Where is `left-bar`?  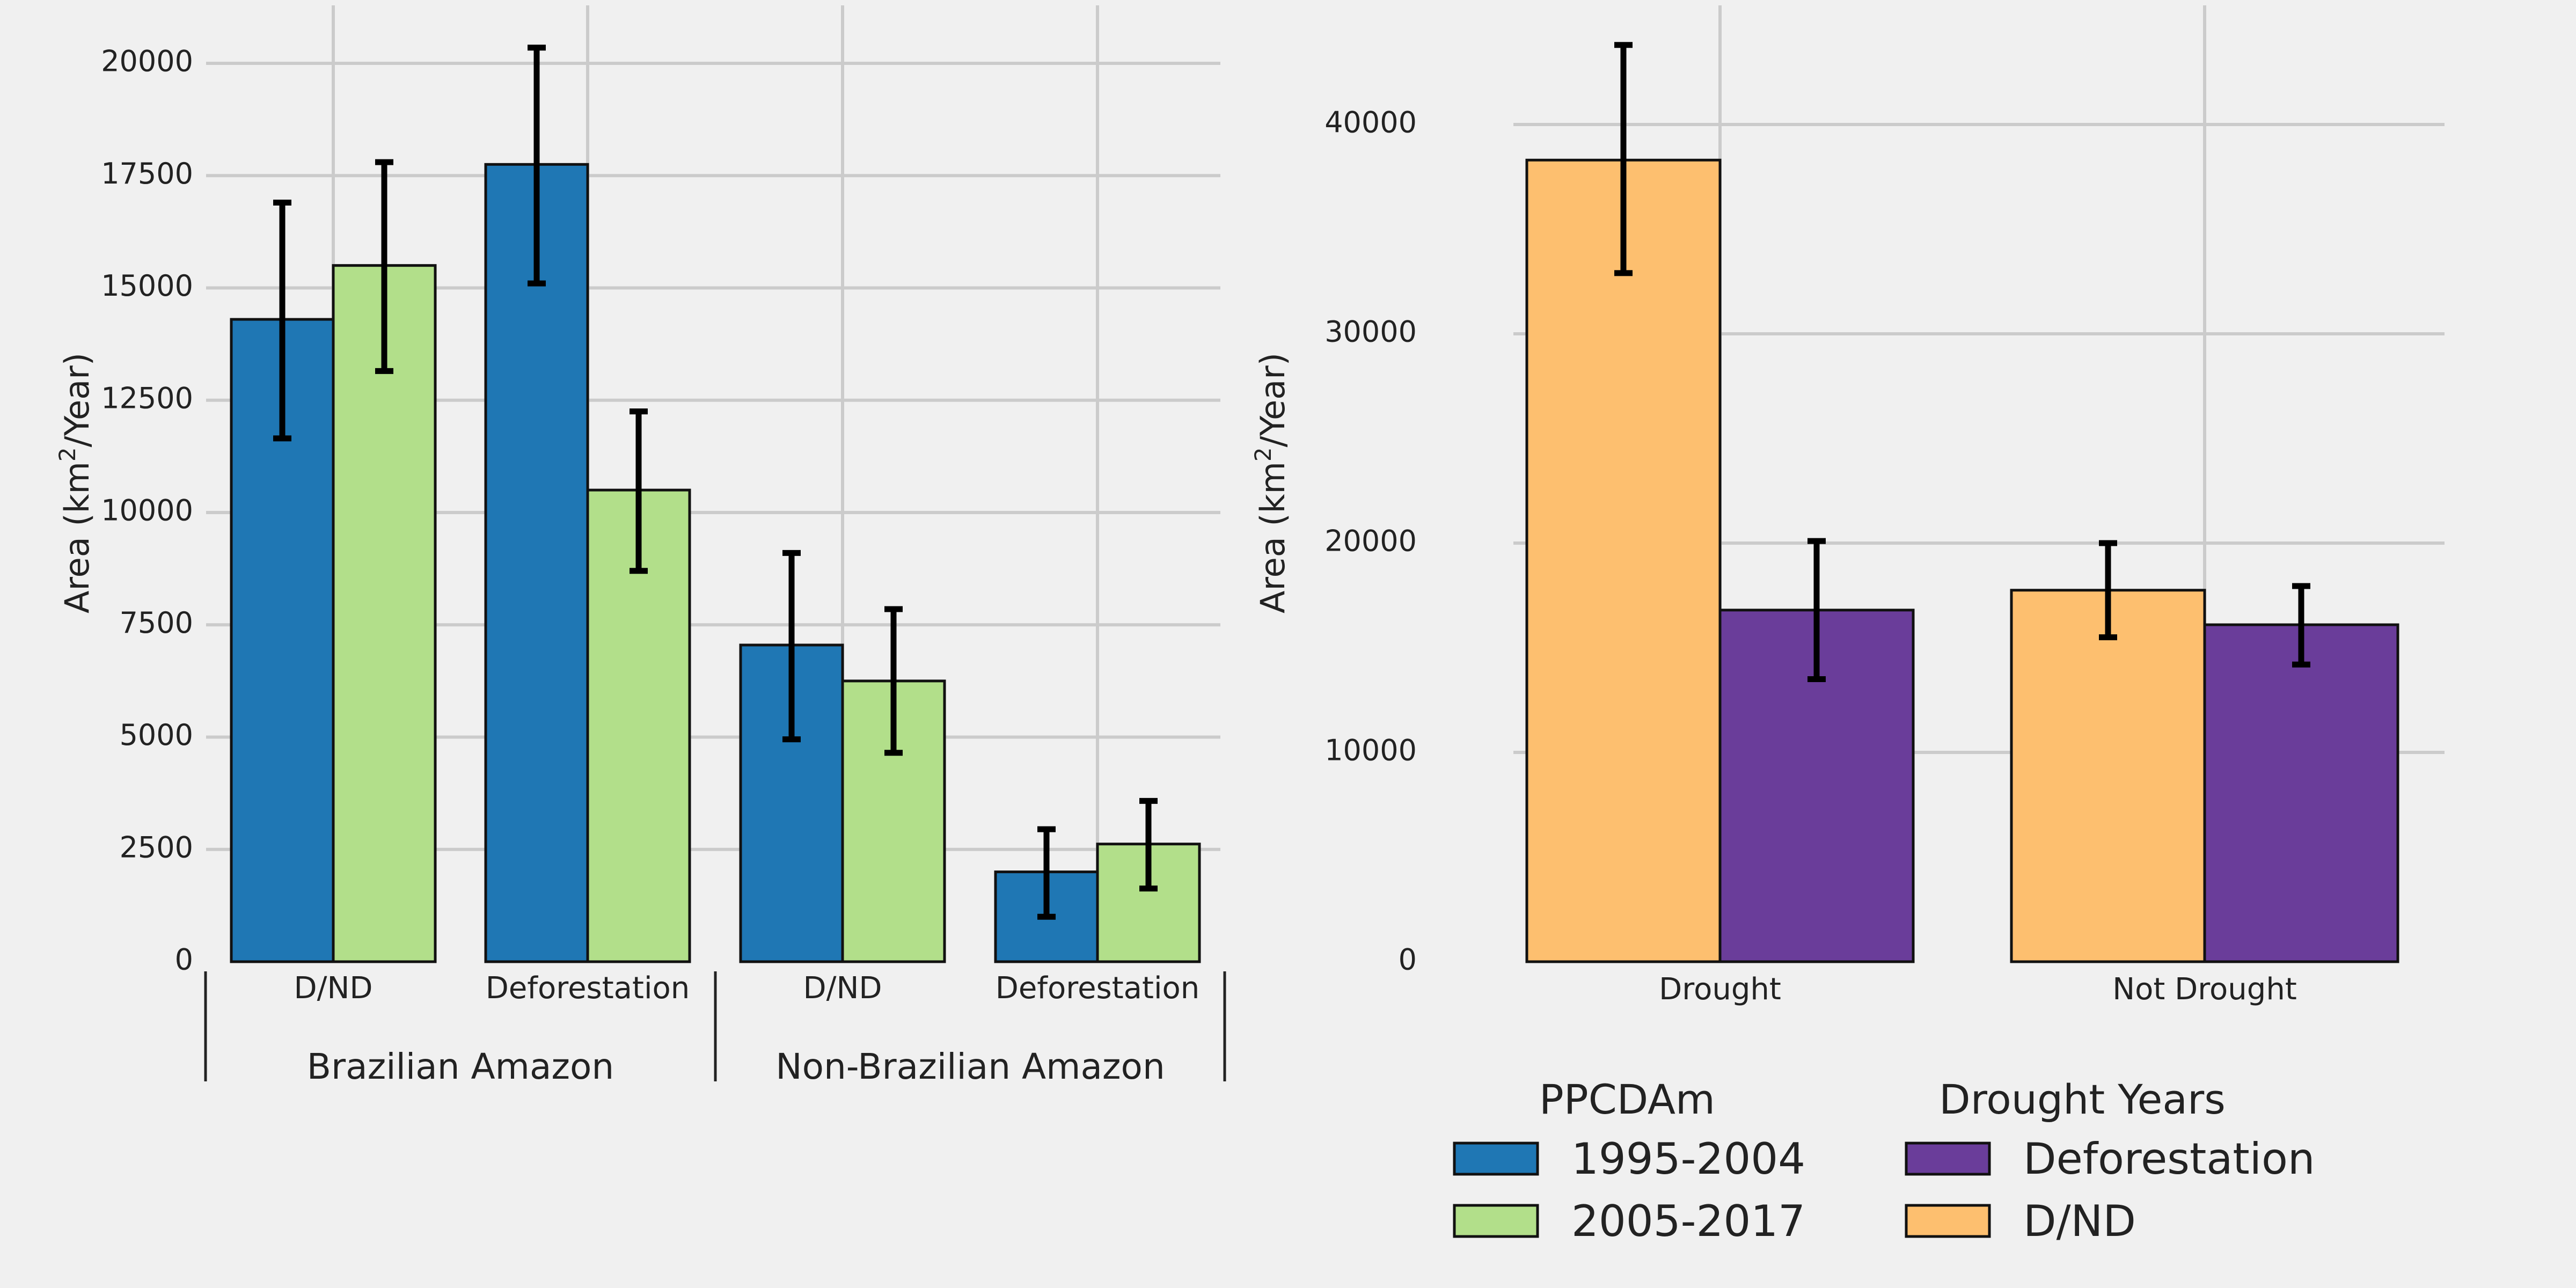
left-bar is located at coordinates (384, 613).